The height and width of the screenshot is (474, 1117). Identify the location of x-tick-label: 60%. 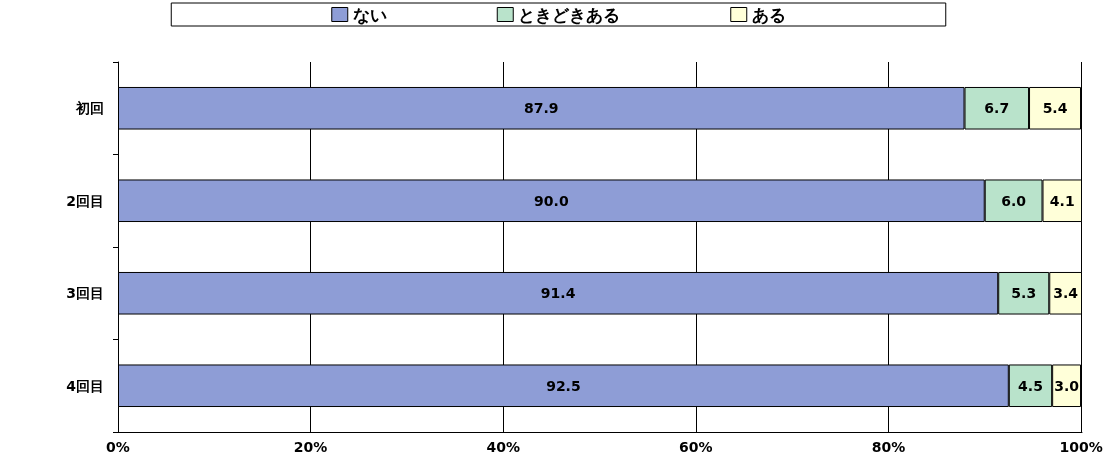
(696, 447).